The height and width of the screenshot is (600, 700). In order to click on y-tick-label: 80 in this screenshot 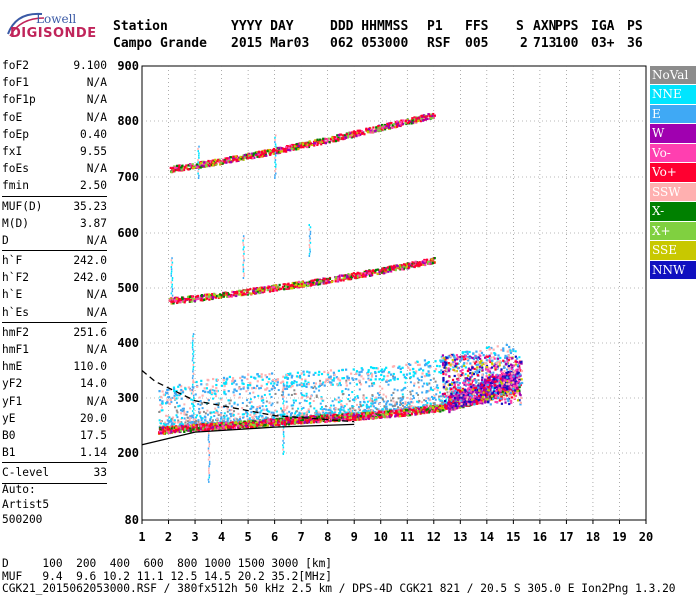, I will do `click(132, 520)`.